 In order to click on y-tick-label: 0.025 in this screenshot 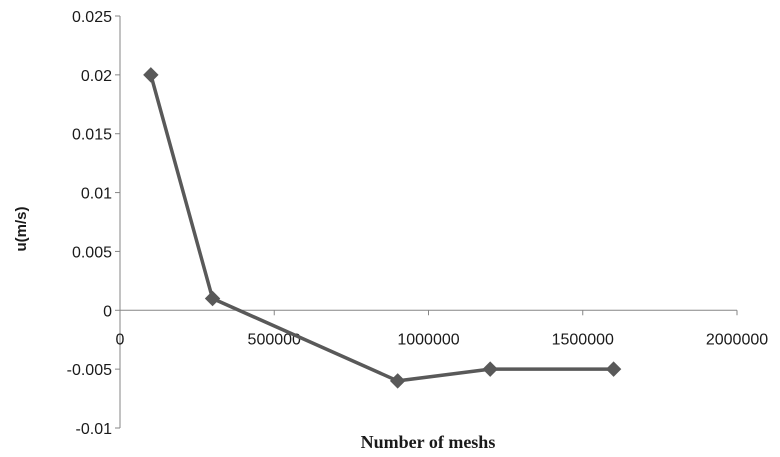, I will do `click(92, 17)`.